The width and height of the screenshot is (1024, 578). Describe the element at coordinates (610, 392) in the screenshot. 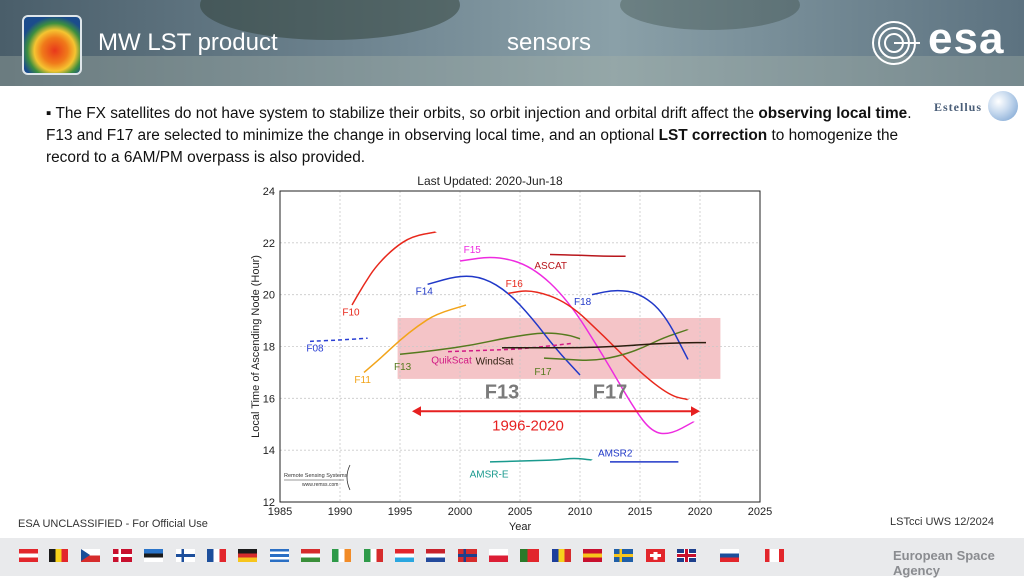

I see `big-label-f17: F17` at that location.